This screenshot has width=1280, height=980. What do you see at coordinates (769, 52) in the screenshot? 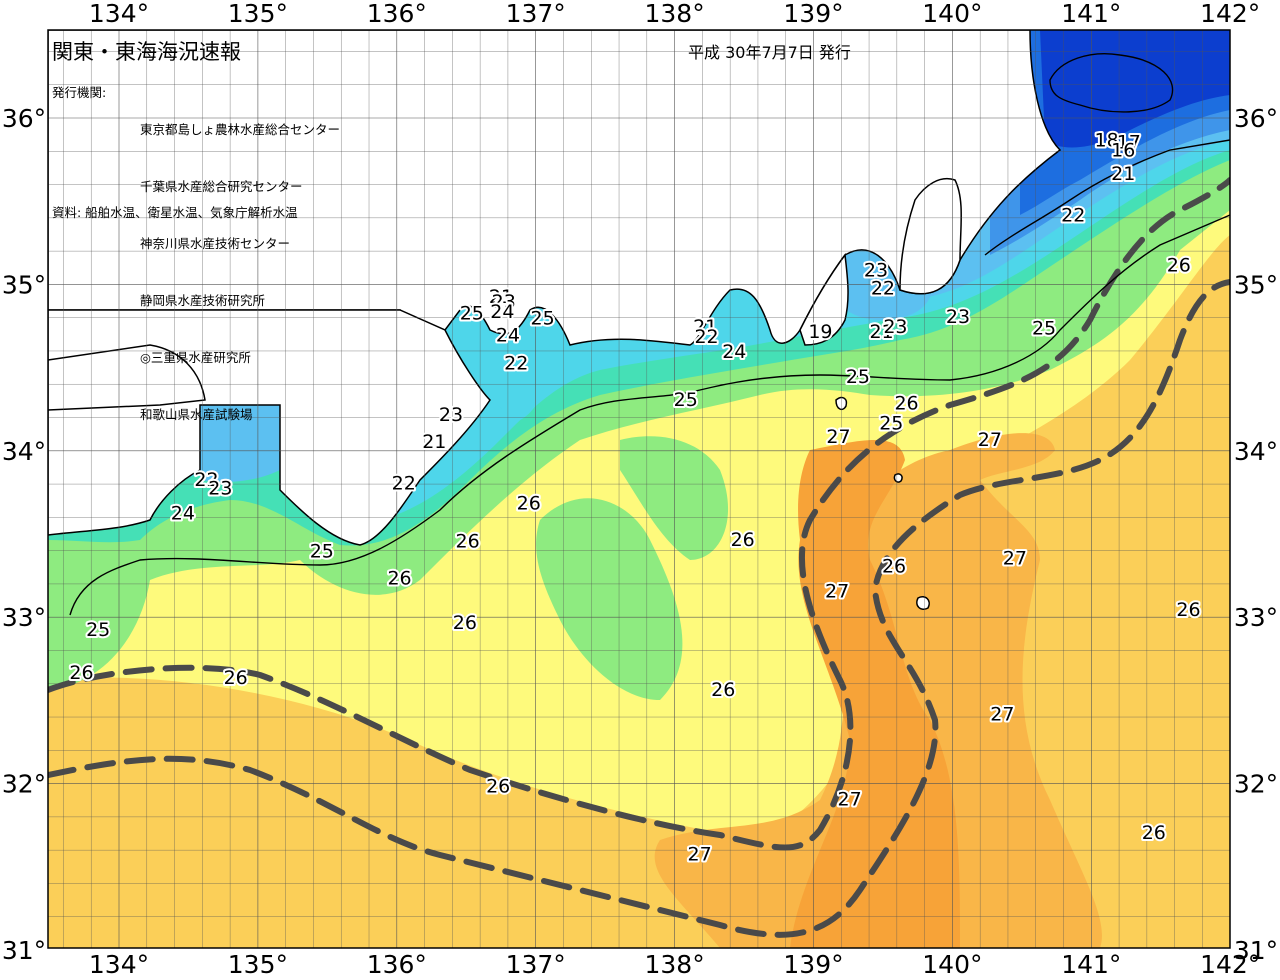
I see `issue-date: 平成 30年7月7日 発行` at bounding box center [769, 52].